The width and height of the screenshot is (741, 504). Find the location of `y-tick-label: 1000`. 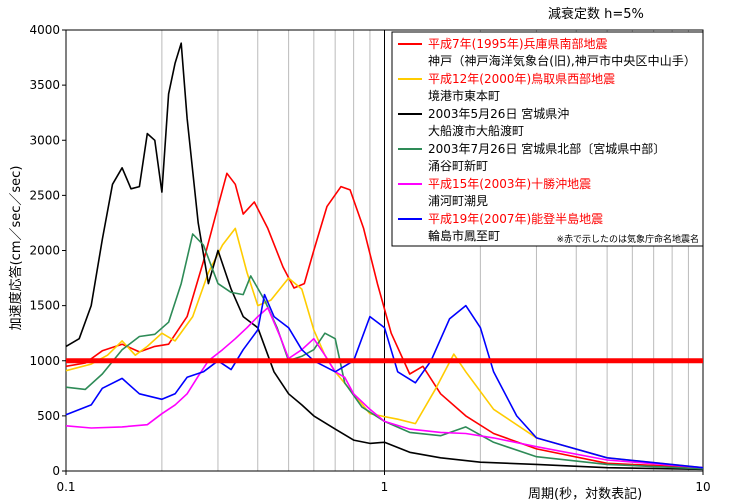

y-tick-label: 1000 is located at coordinates (44, 361).